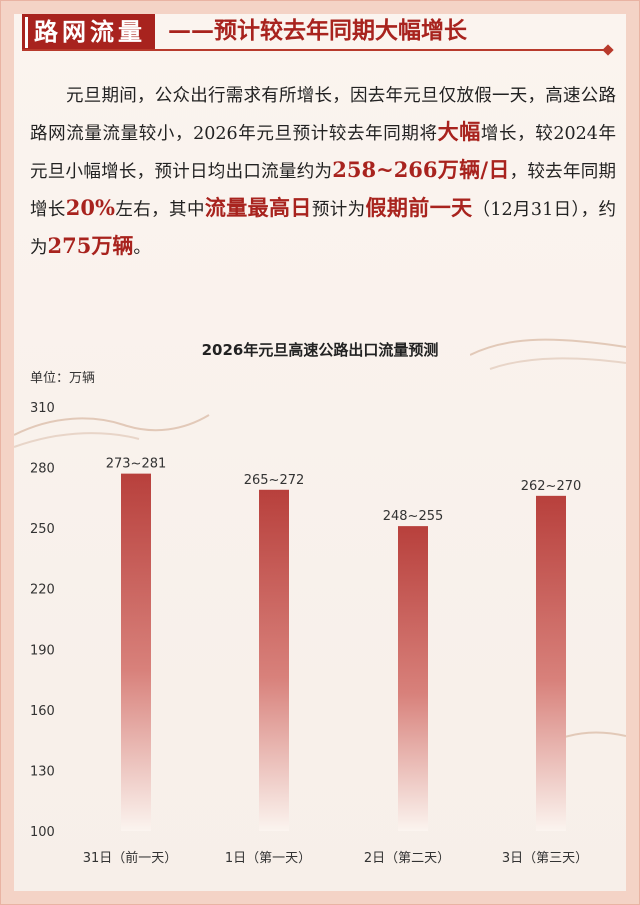  I want to click on y-tick-label: 250, so click(42, 529).